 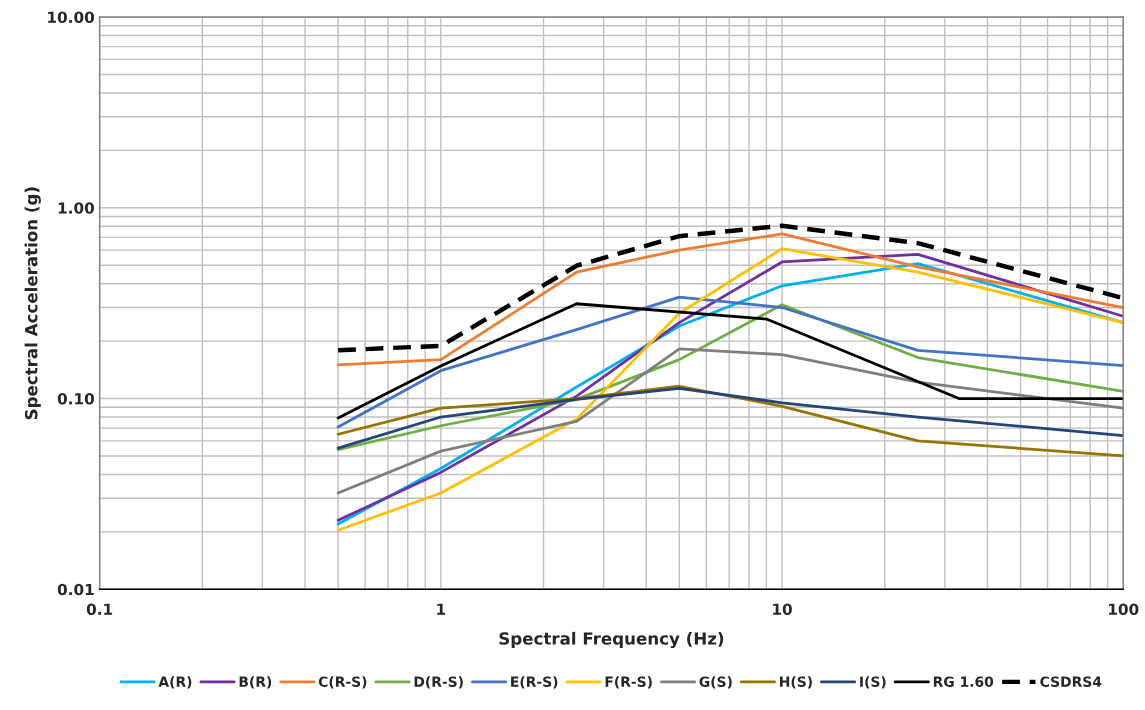 What do you see at coordinates (438, 682) in the screenshot?
I see `legend-label: D(R-S)` at bounding box center [438, 682].